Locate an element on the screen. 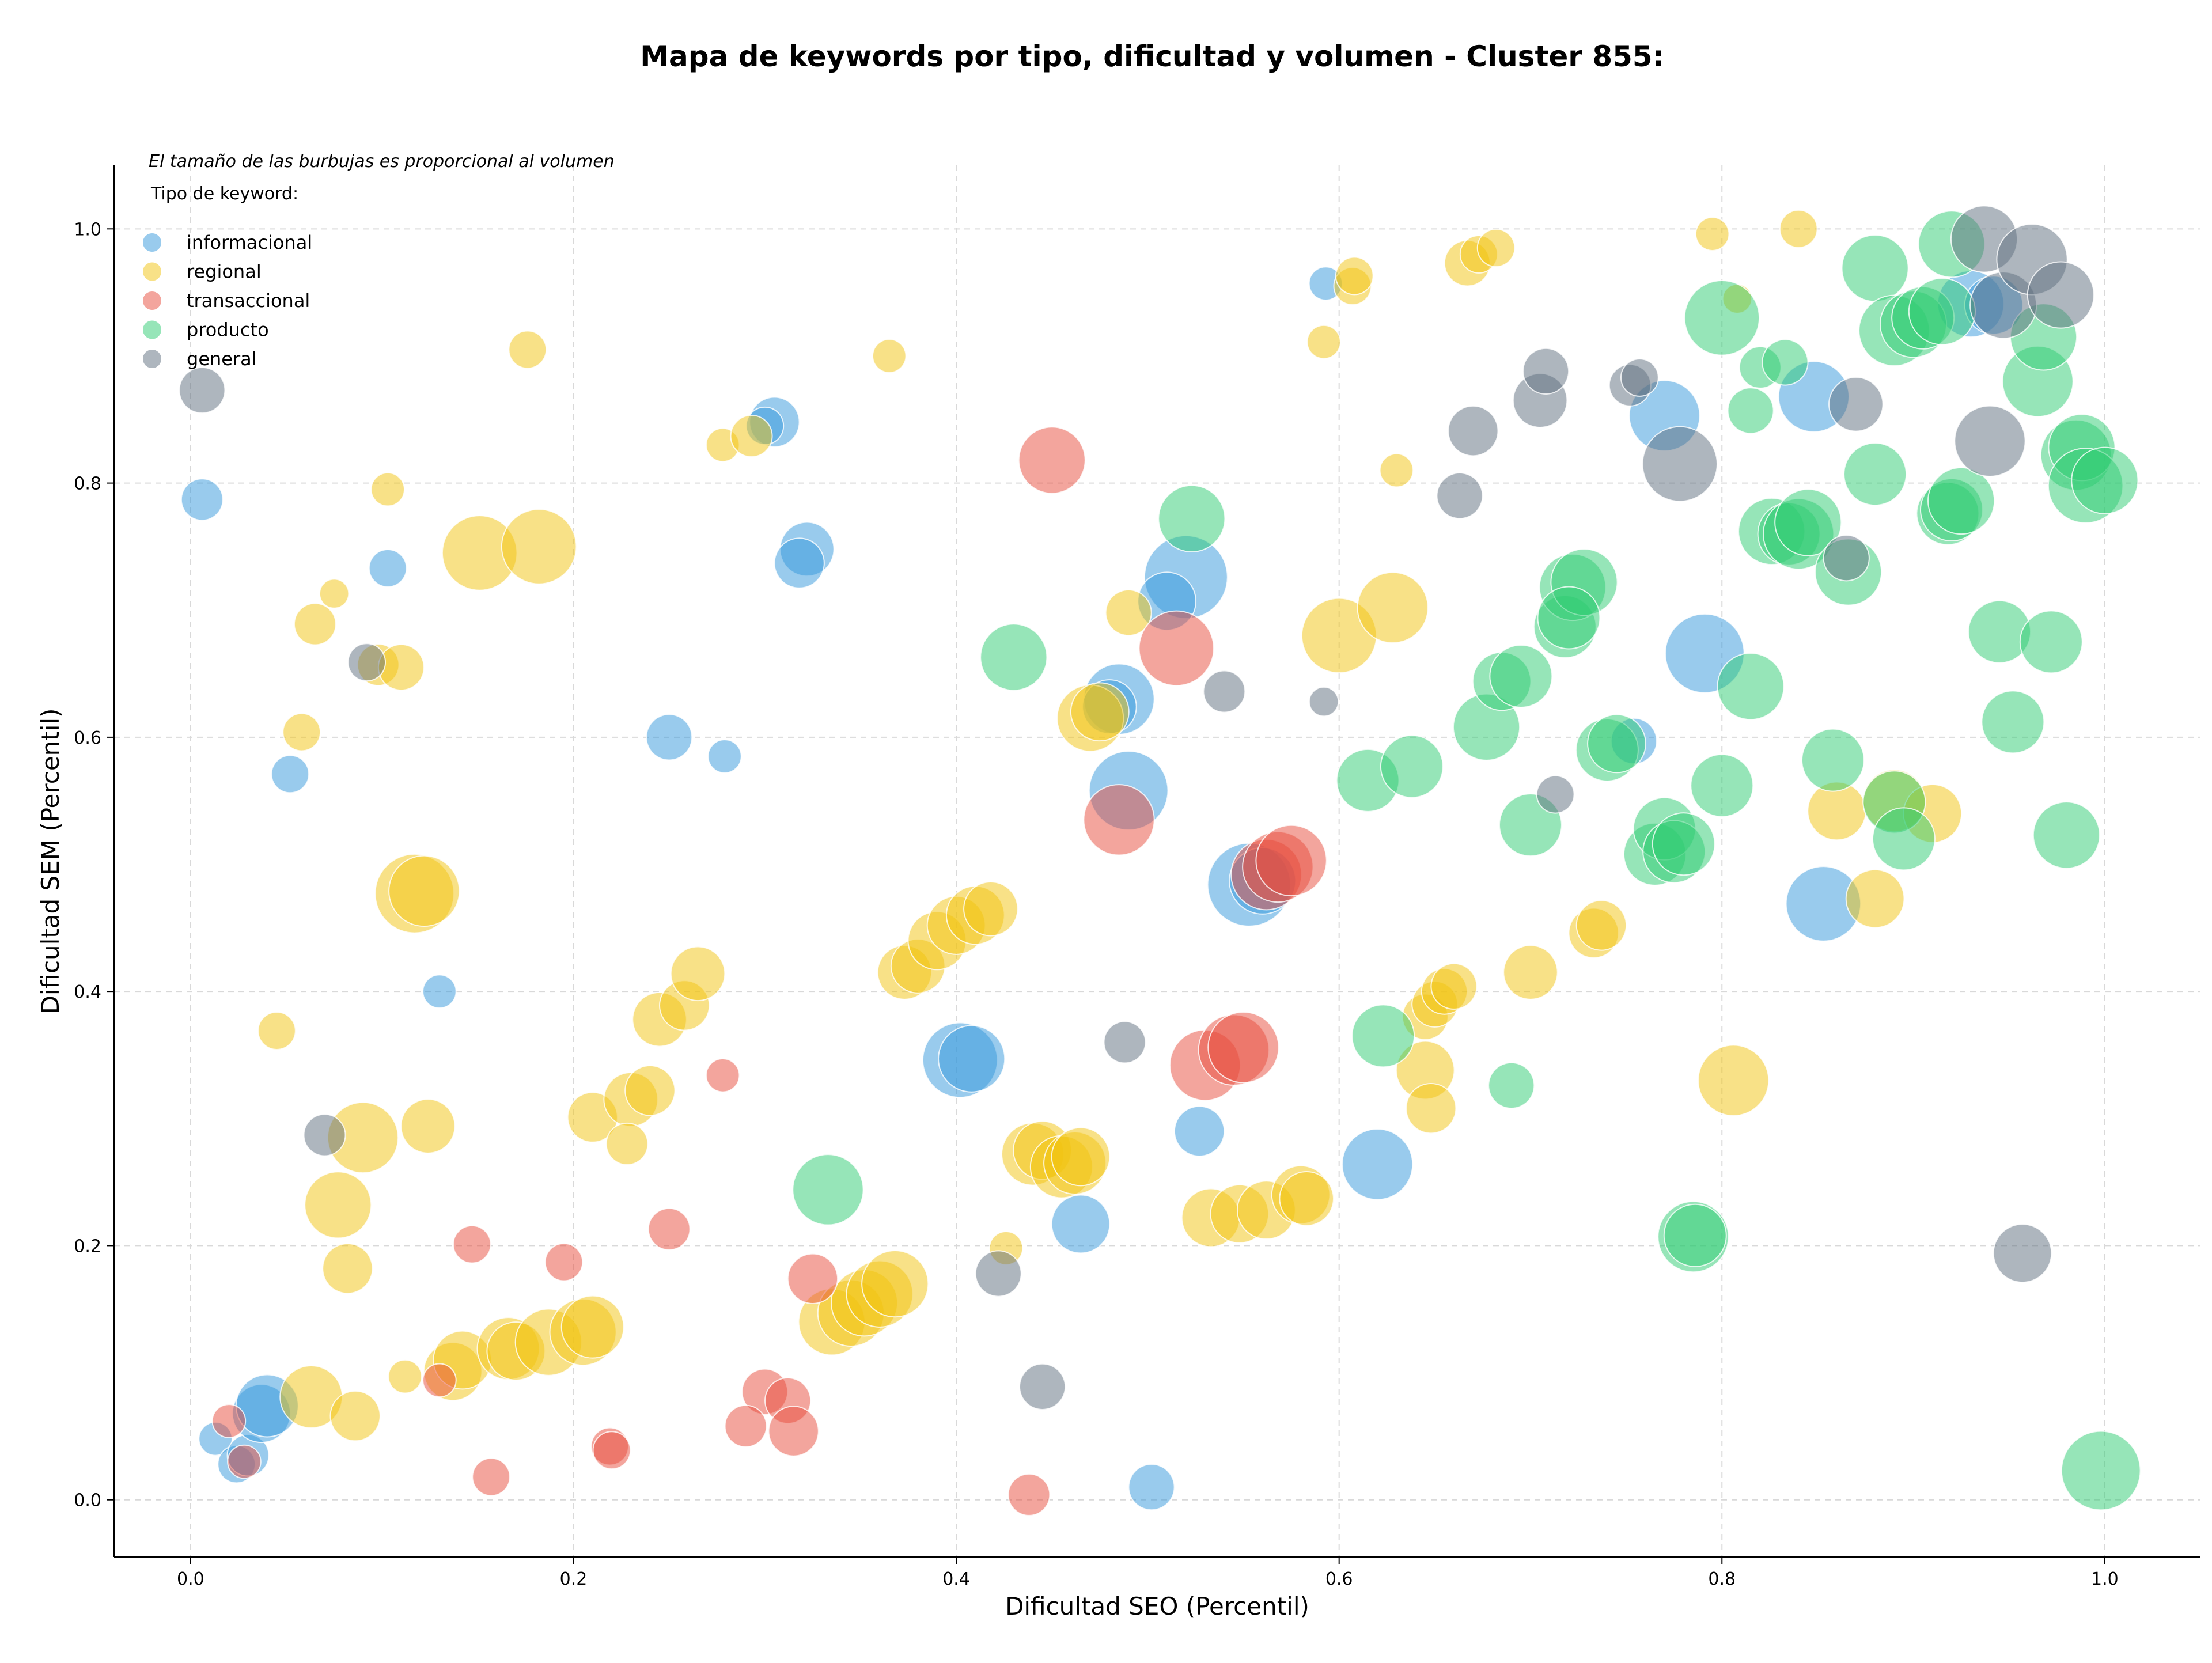  y-tick-label: 0.0 is located at coordinates (87, 1501).